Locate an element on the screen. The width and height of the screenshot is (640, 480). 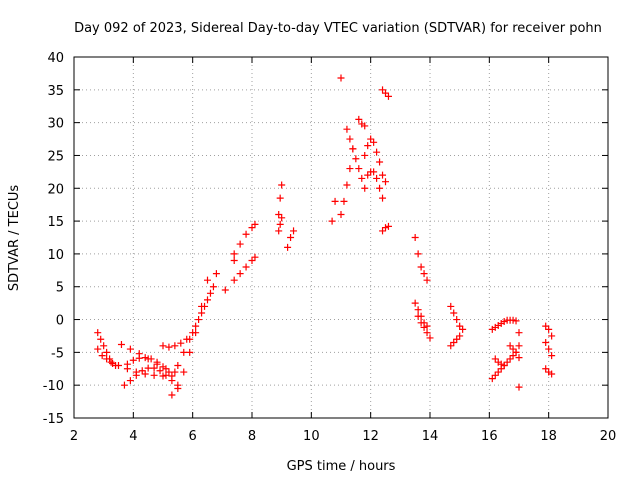
series-arc-ah is located at coordinates (519, 360).